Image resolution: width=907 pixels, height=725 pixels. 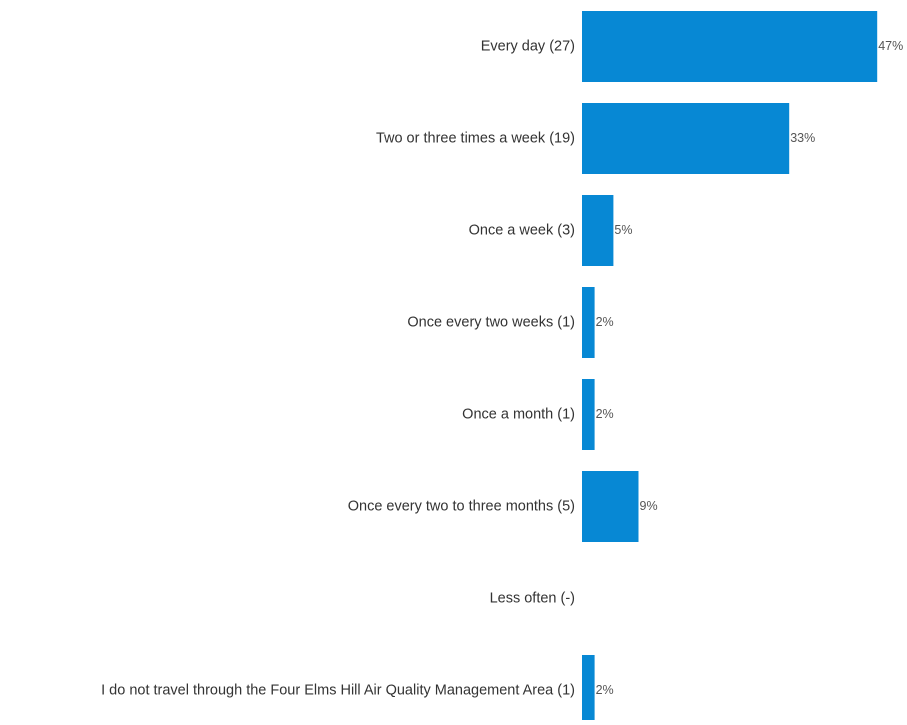 I want to click on value-label: 9%, so click(x=649, y=506).